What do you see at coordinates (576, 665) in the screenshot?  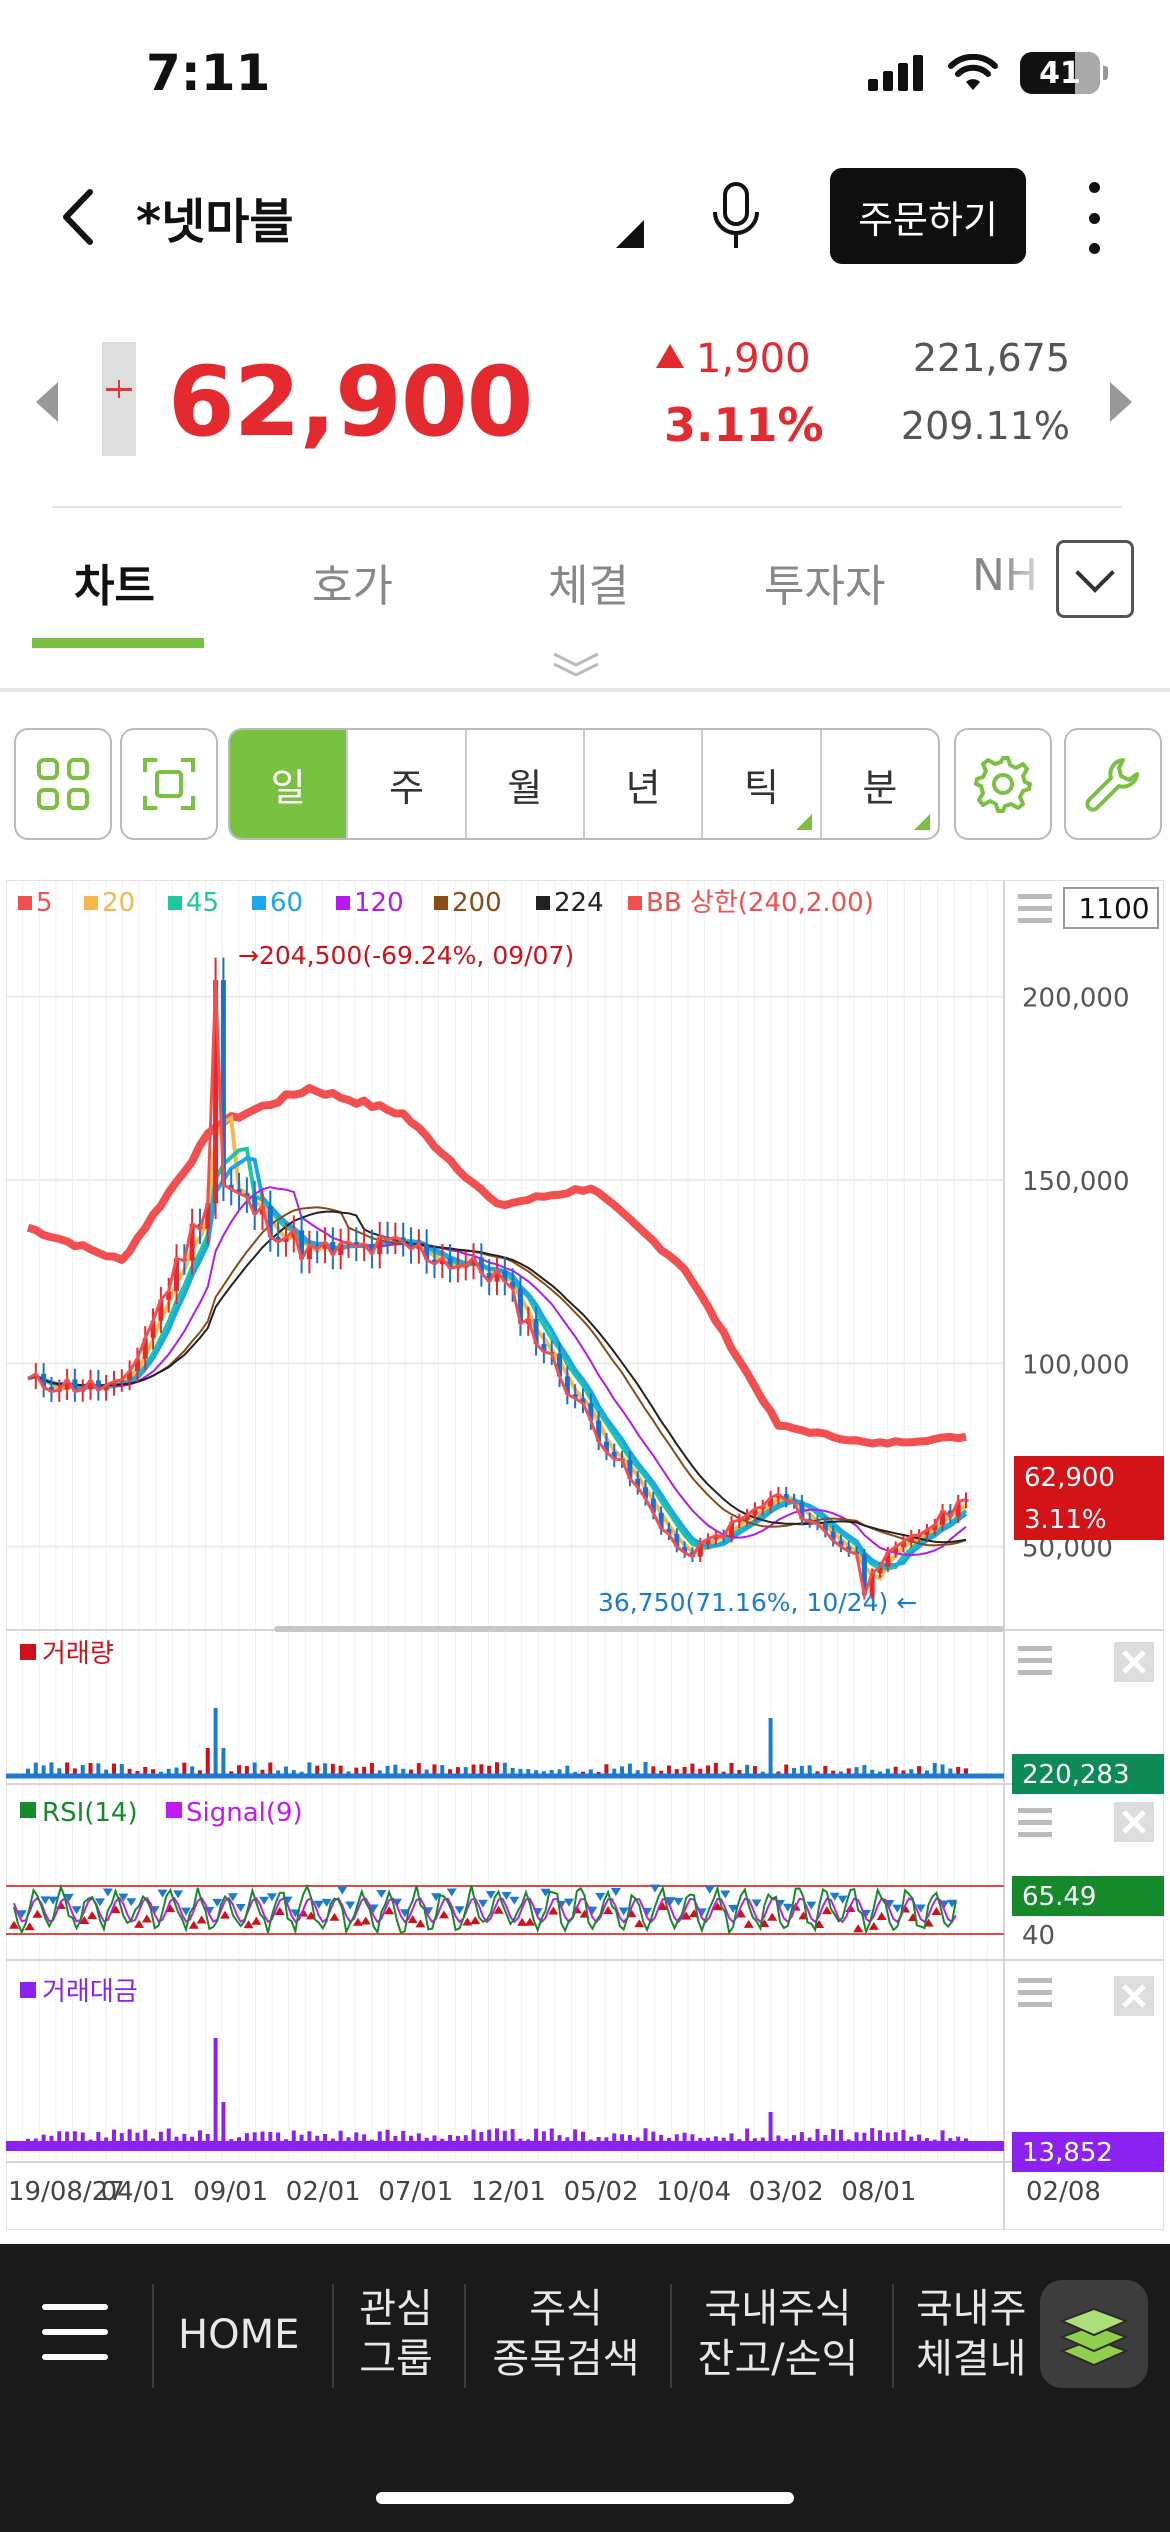 I see `double-chevron-down-icon` at bounding box center [576, 665].